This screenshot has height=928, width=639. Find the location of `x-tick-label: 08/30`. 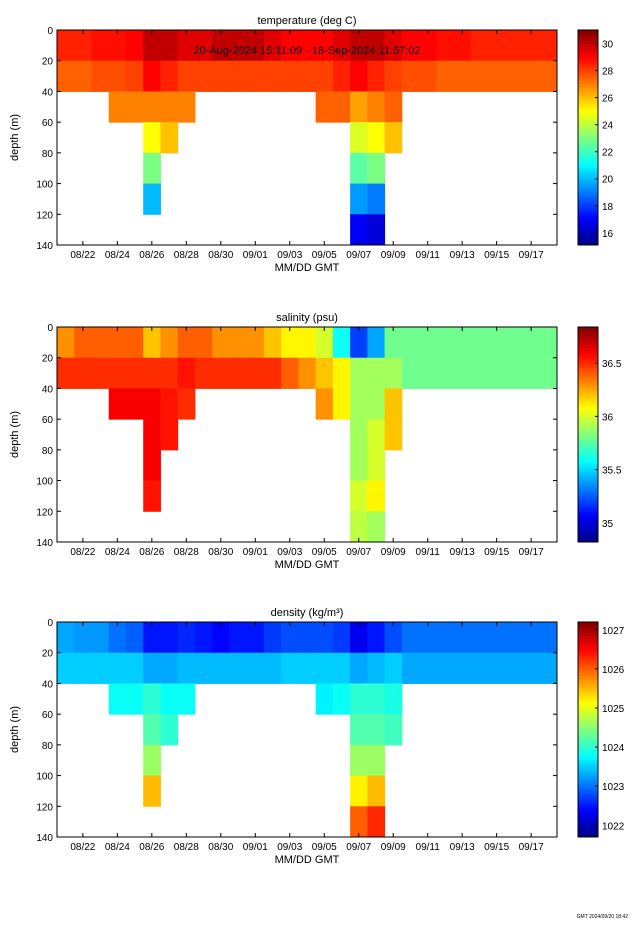

x-tick-label: 08/30 is located at coordinates (220, 847).